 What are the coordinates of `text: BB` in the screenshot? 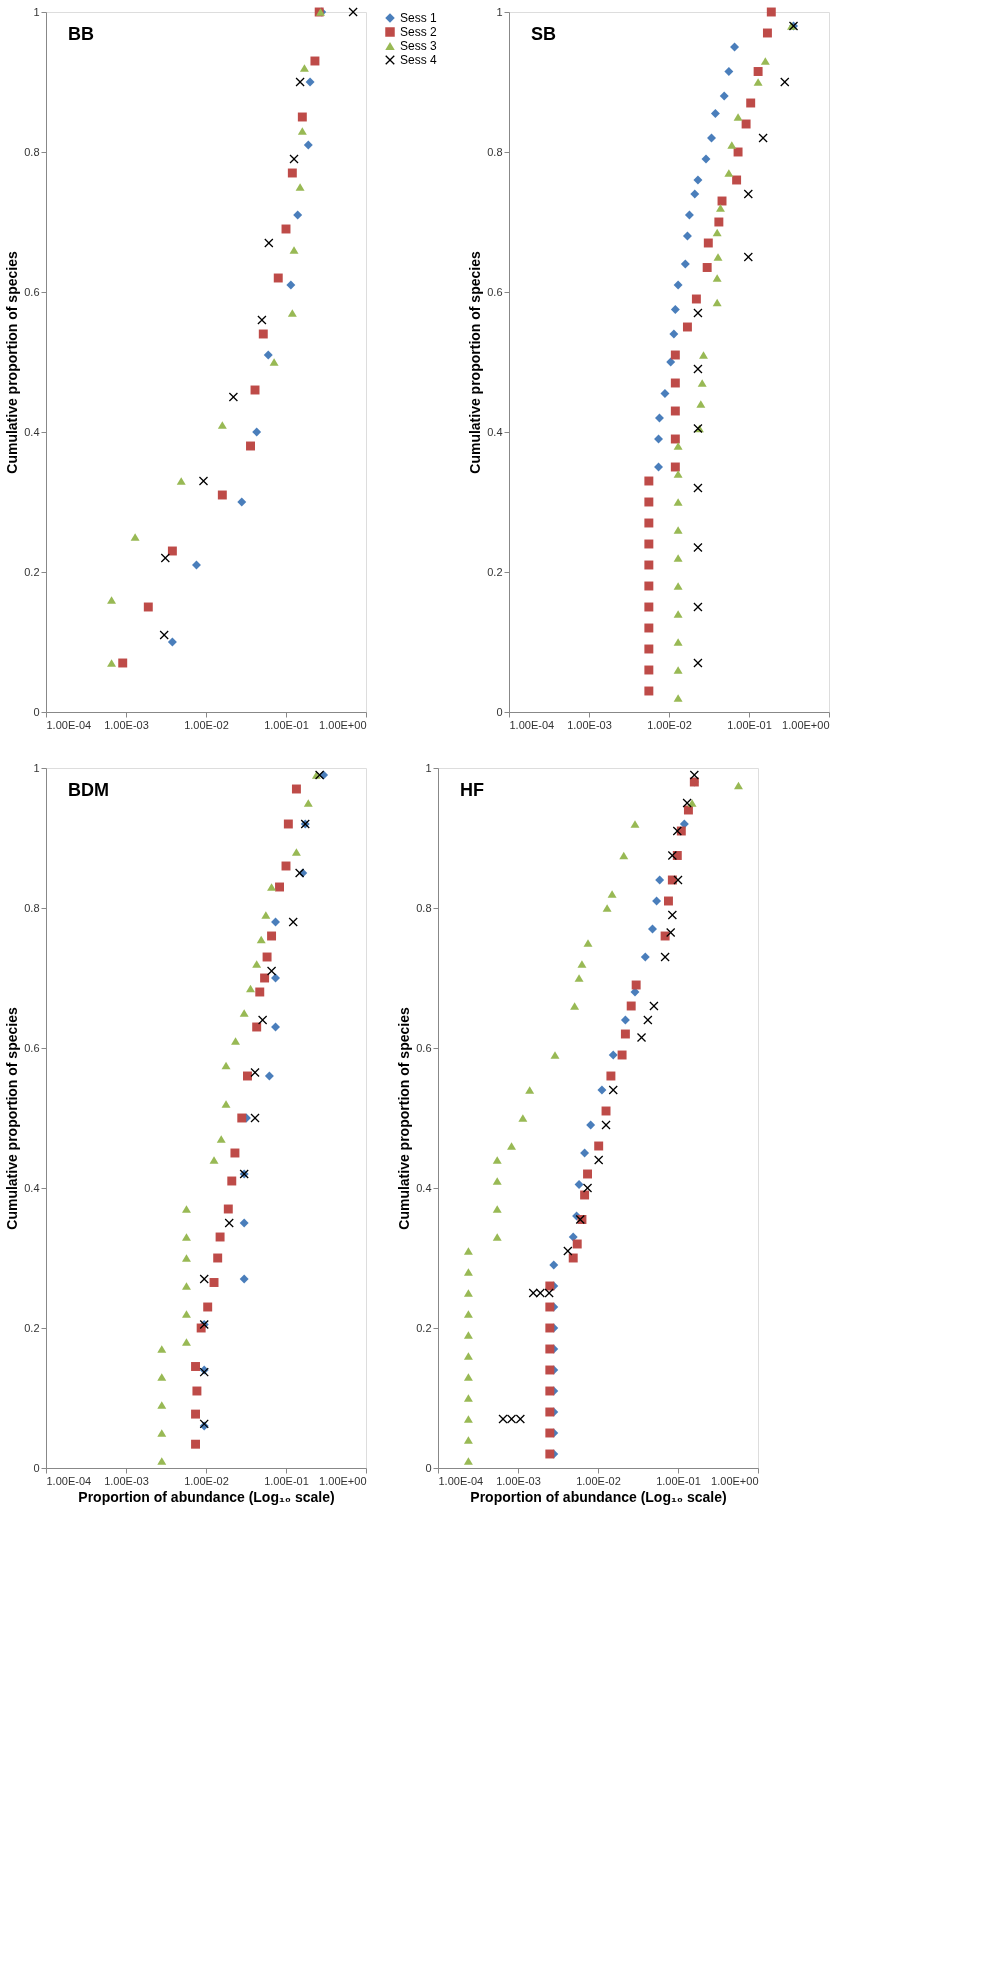 It's located at (81, 34).